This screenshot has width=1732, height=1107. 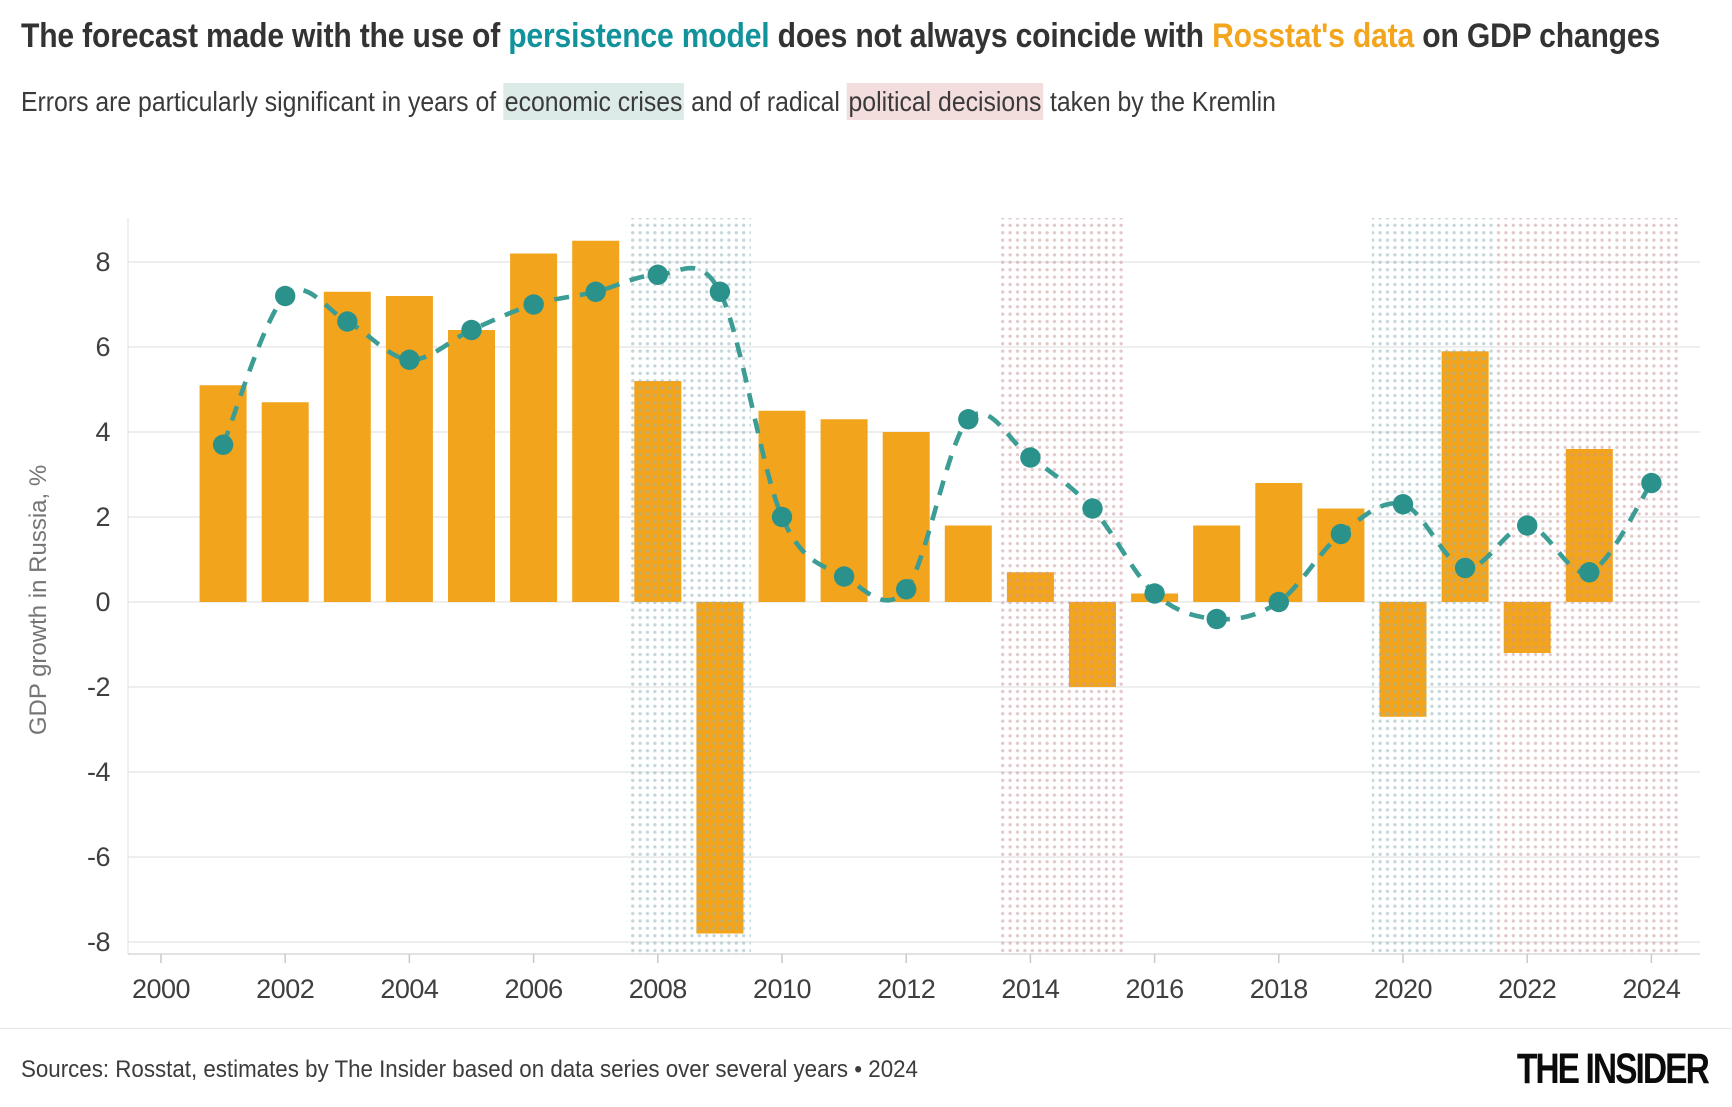 I want to click on forecast-point-2011, so click(x=844, y=576).